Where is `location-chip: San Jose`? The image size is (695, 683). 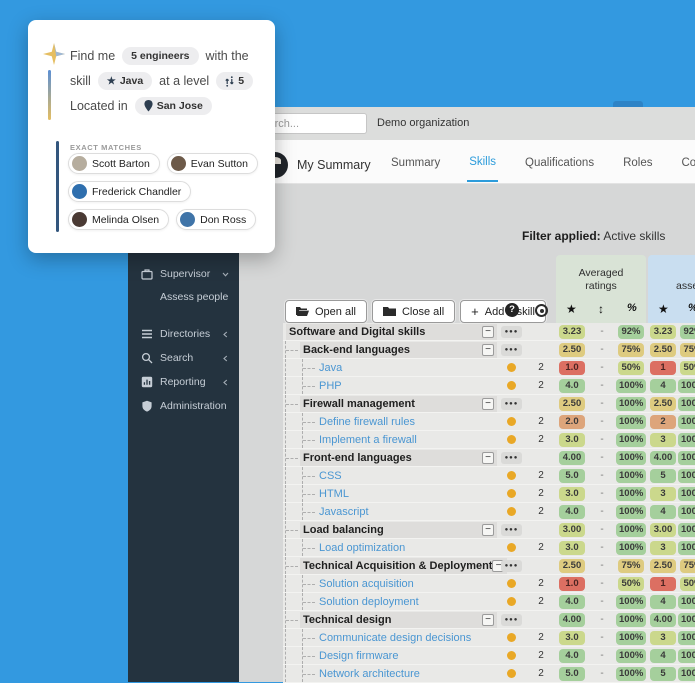 location-chip: San Jose is located at coordinates (173, 106).